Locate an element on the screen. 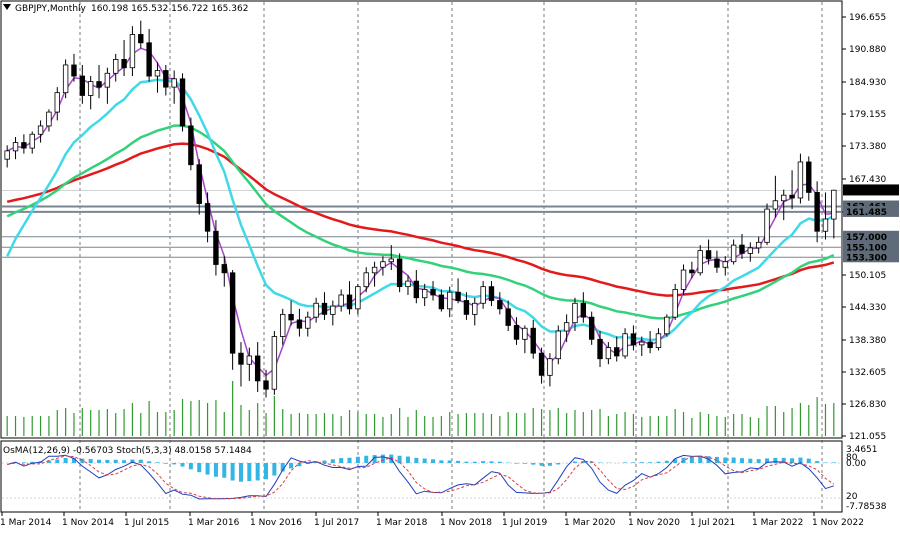 The height and width of the screenshot is (533, 900). time-axis-label: 1 Nov 2018 is located at coordinates (466, 523).